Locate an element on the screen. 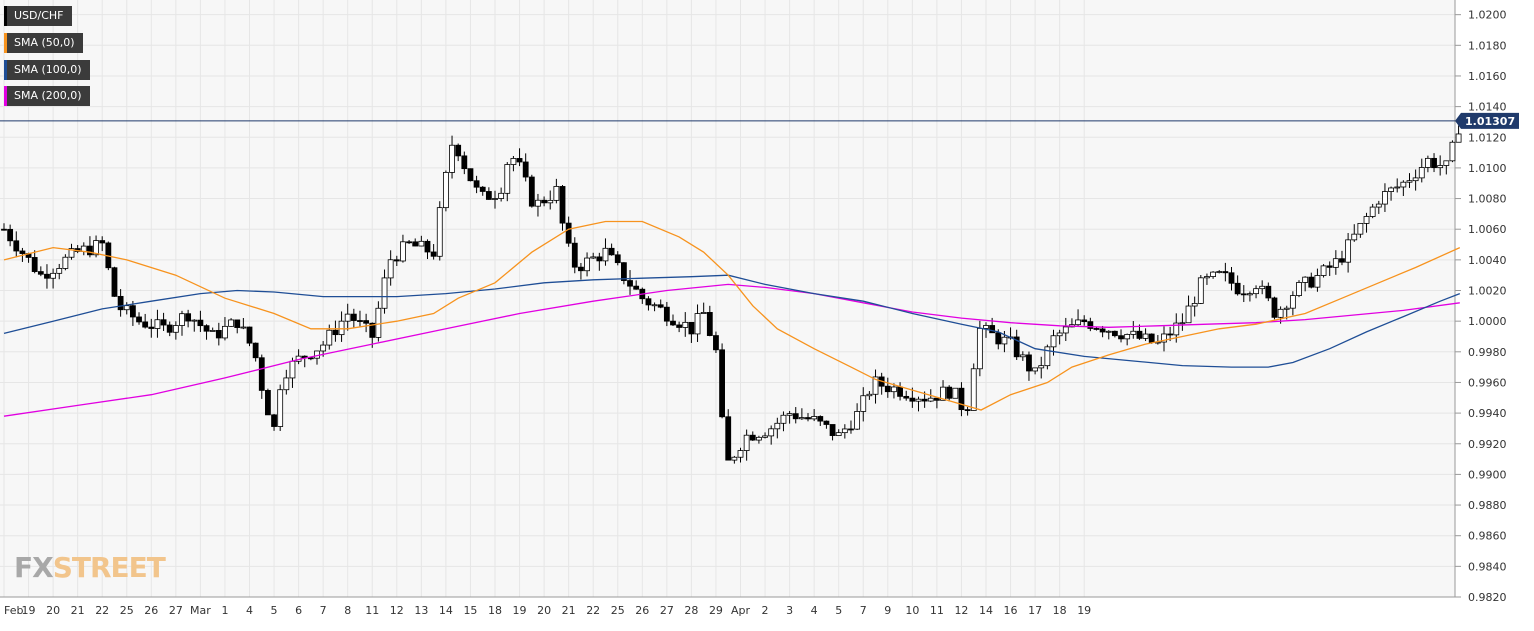 This screenshot has width=1534, height=631. y-tick-label: 0.9960 is located at coordinates (1487, 382).